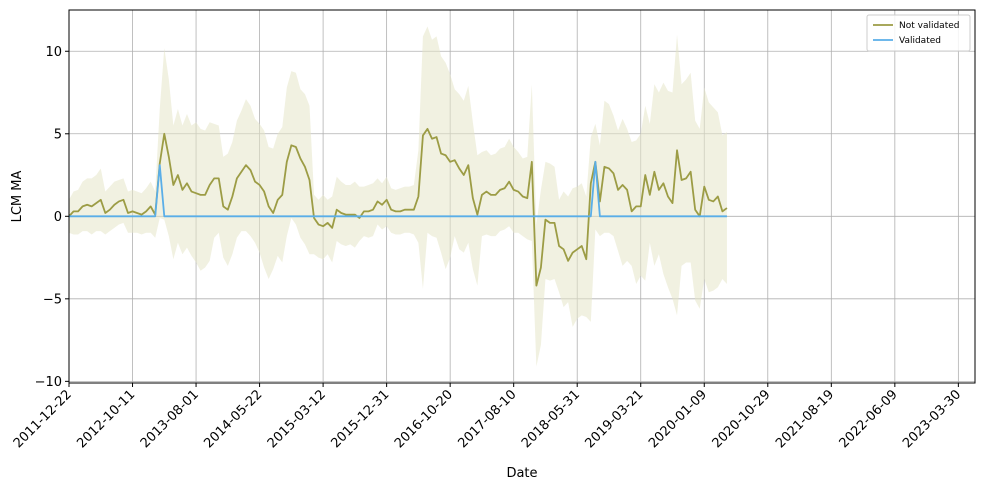  I want to click on legend-box, so click(918, 33).